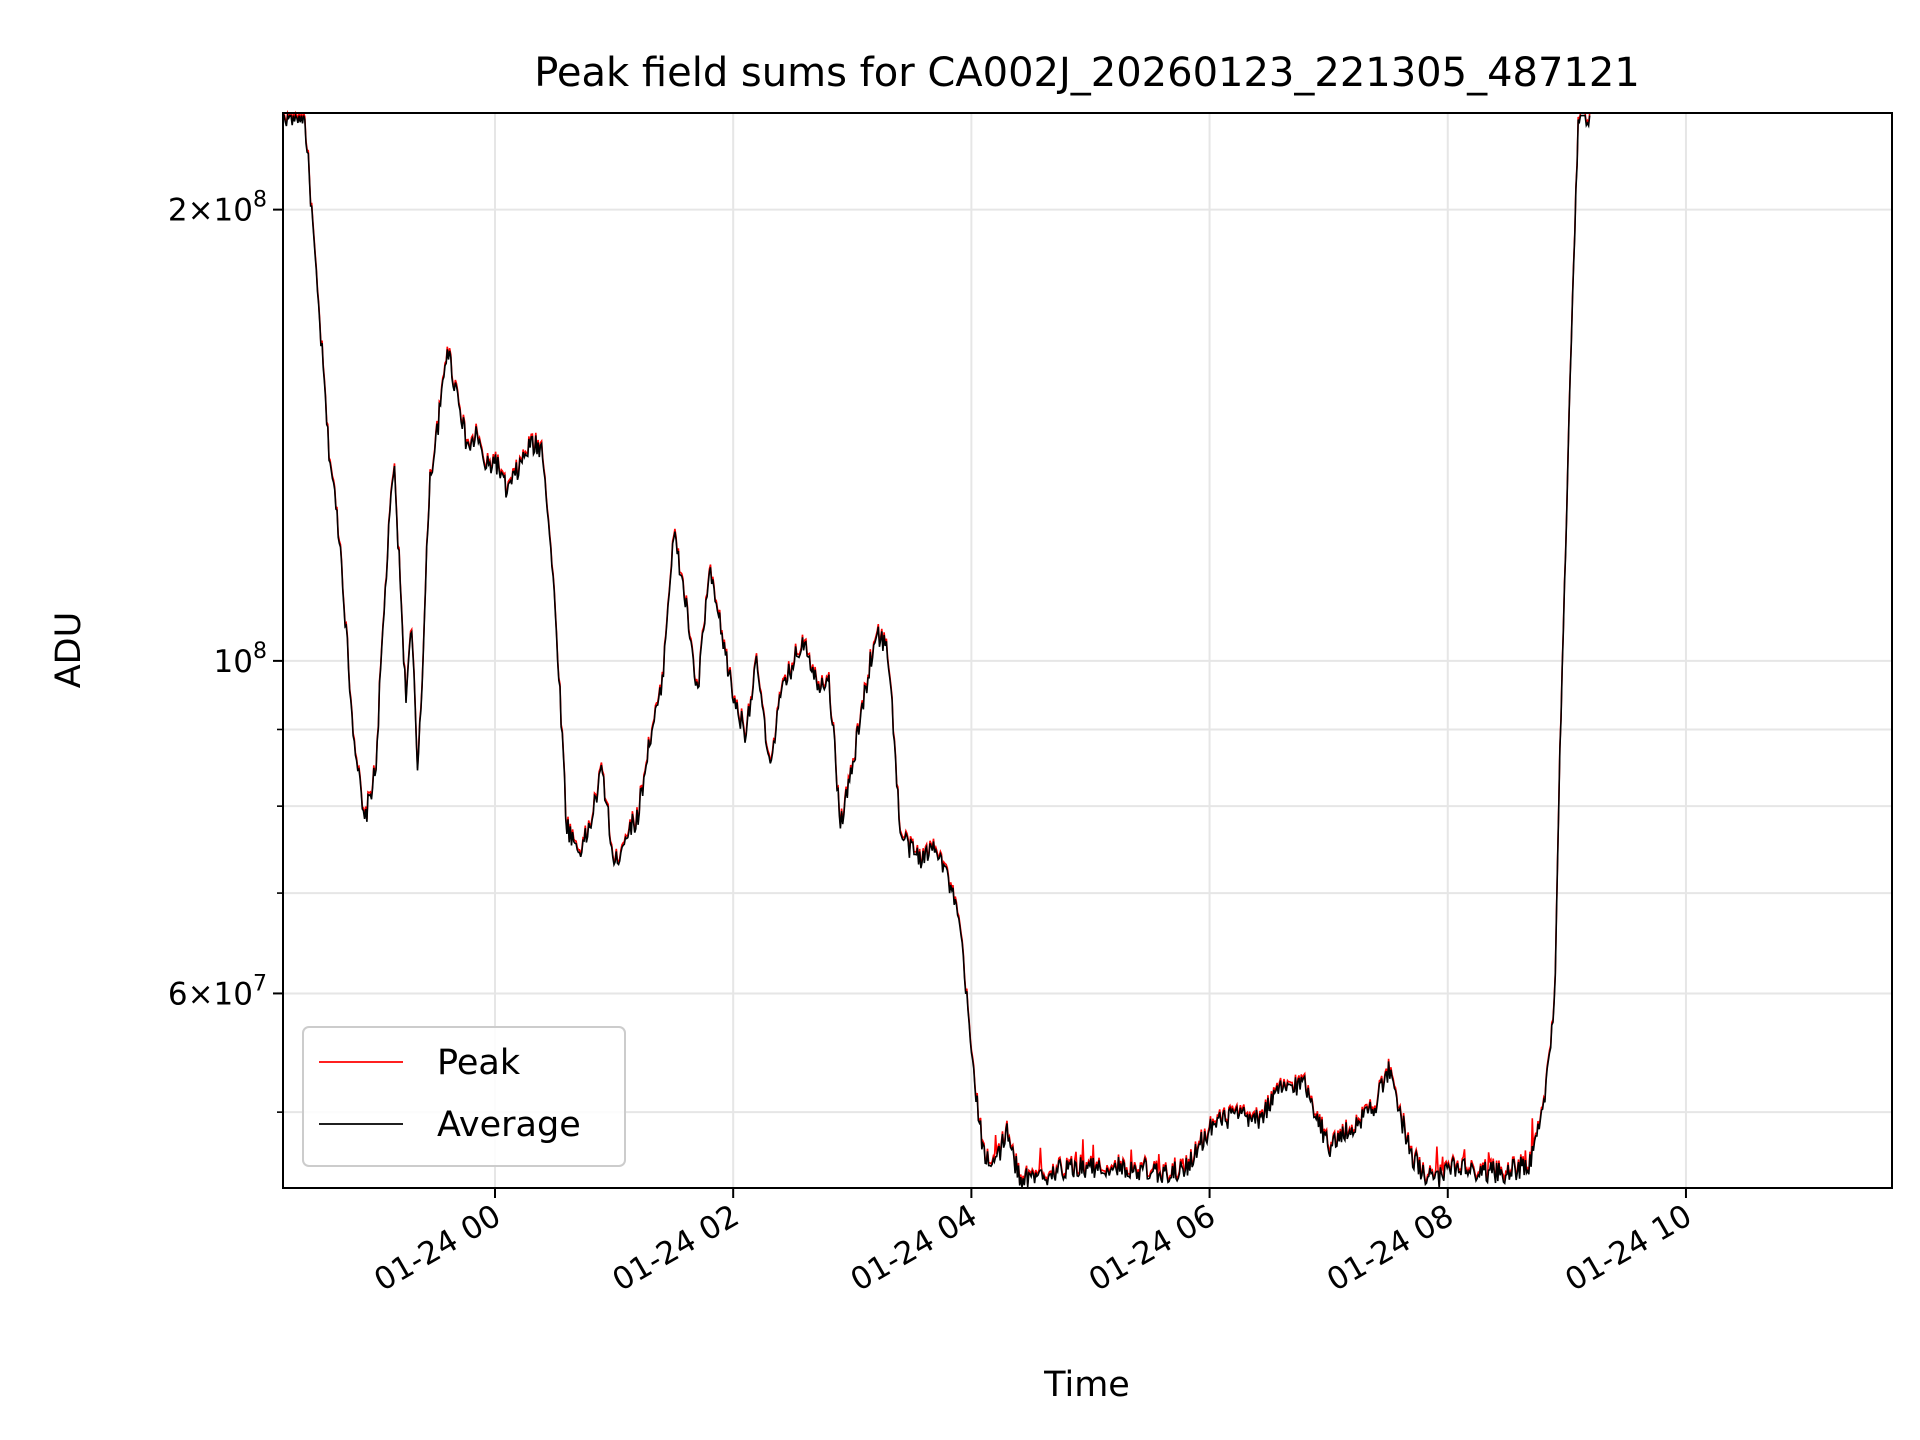 This screenshot has height=1440, width=1920. Describe the element at coordinates (509, 1125) in the screenshot. I see `legend-average-label: Average` at that location.